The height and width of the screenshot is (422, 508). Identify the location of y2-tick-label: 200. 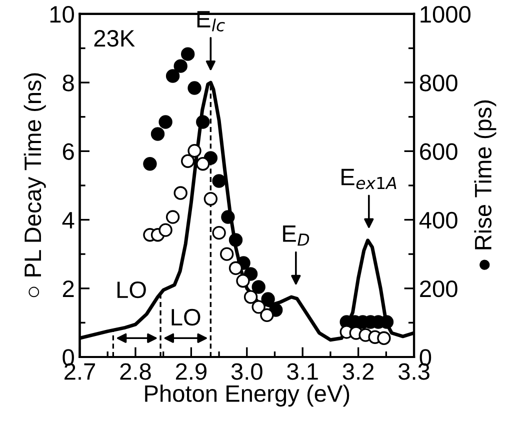
(439, 289).